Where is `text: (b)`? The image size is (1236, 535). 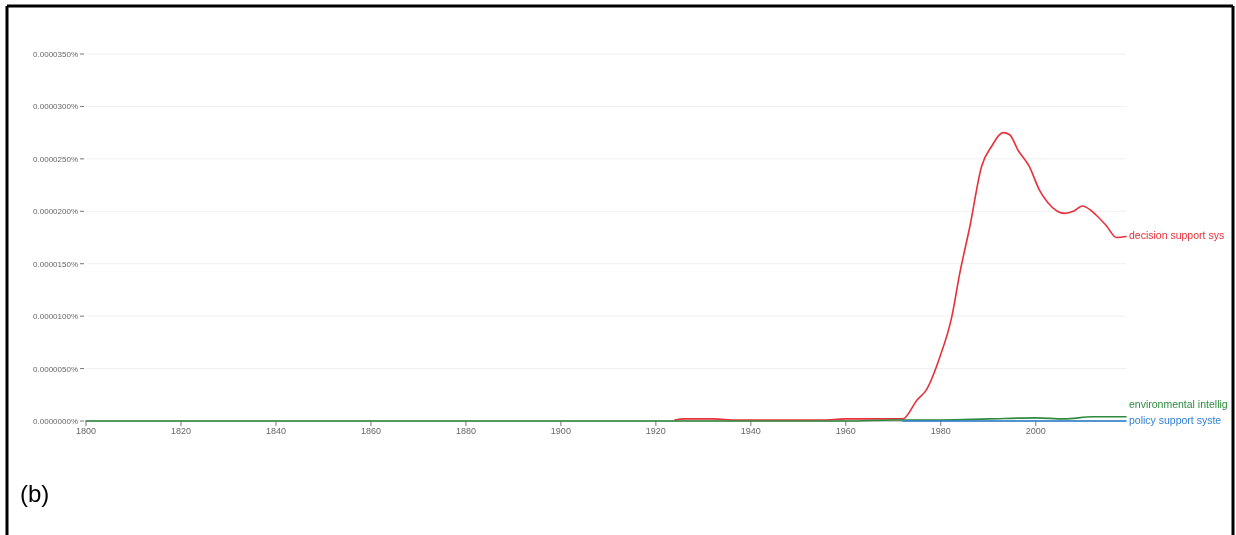 text: (b) is located at coordinates (35, 493).